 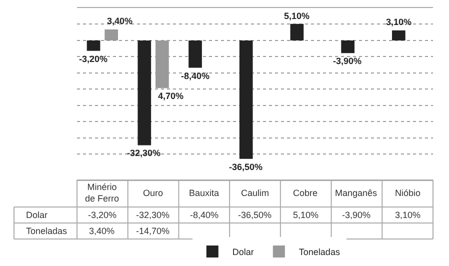 What do you see at coordinates (102, 193) in the screenshot?
I see `x-tick-label: Minério de Ferro` at bounding box center [102, 193].